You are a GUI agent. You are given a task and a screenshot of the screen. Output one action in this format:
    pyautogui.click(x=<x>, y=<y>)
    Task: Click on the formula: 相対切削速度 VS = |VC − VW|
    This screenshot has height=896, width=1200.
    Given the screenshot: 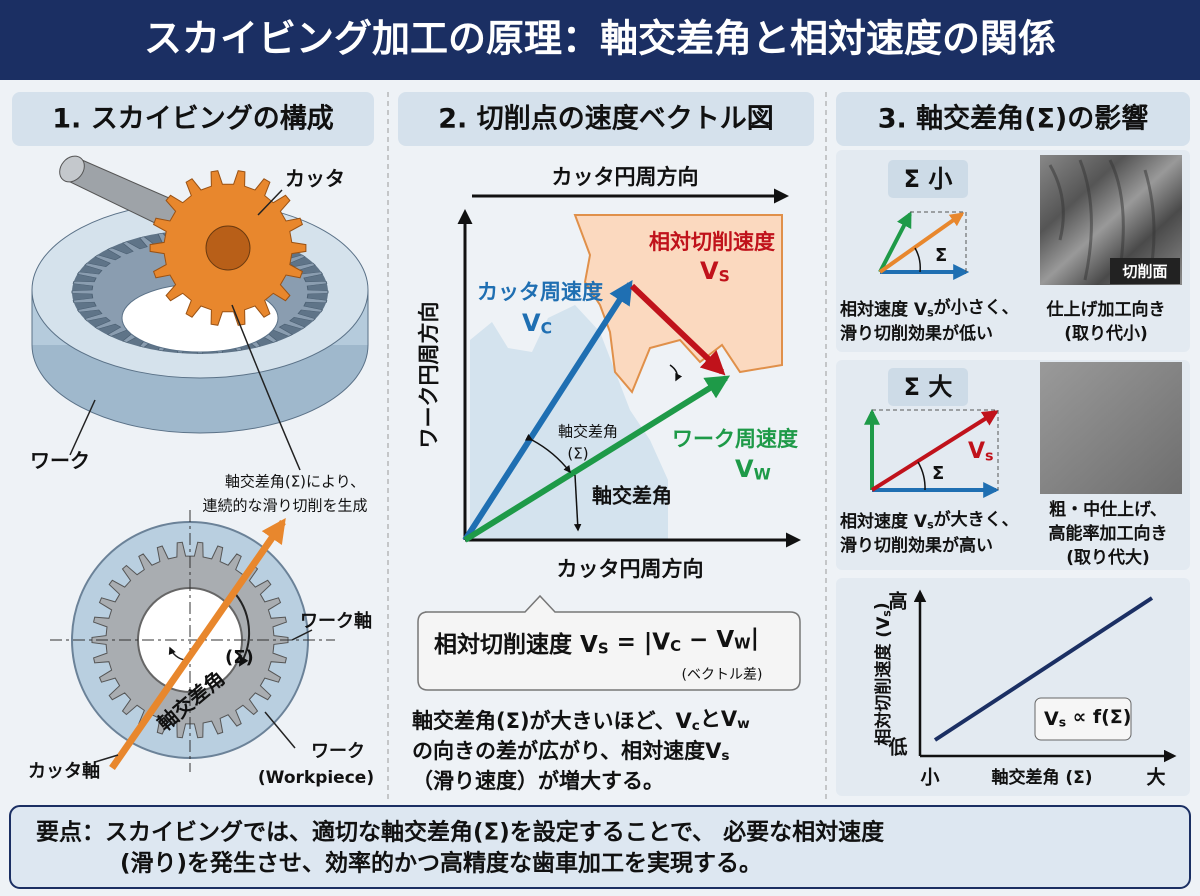 What is the action you would take?
    pyautogui.click(x=596, y=640)
    